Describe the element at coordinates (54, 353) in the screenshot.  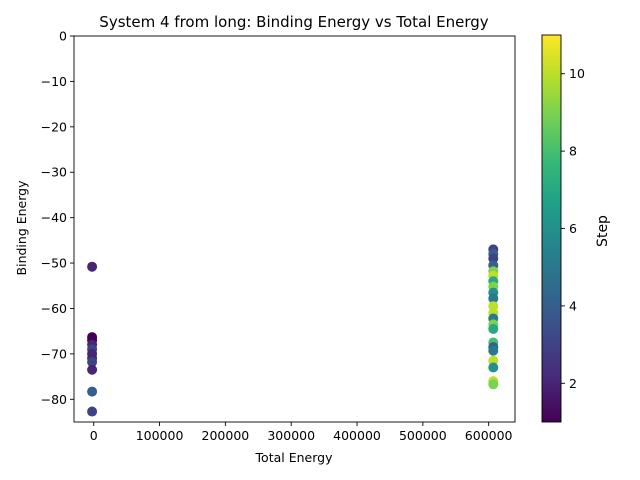
I see `y-tick-label: −70` at that location.